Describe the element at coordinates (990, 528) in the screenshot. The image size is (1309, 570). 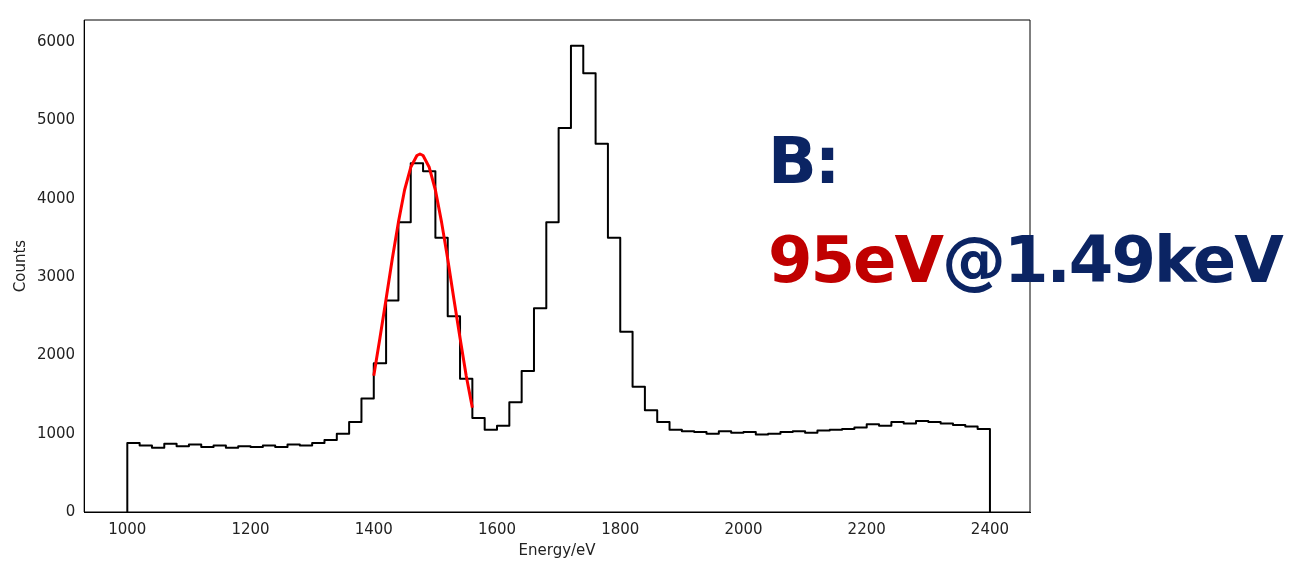
I see `x-tick-label: 2400` at that location.